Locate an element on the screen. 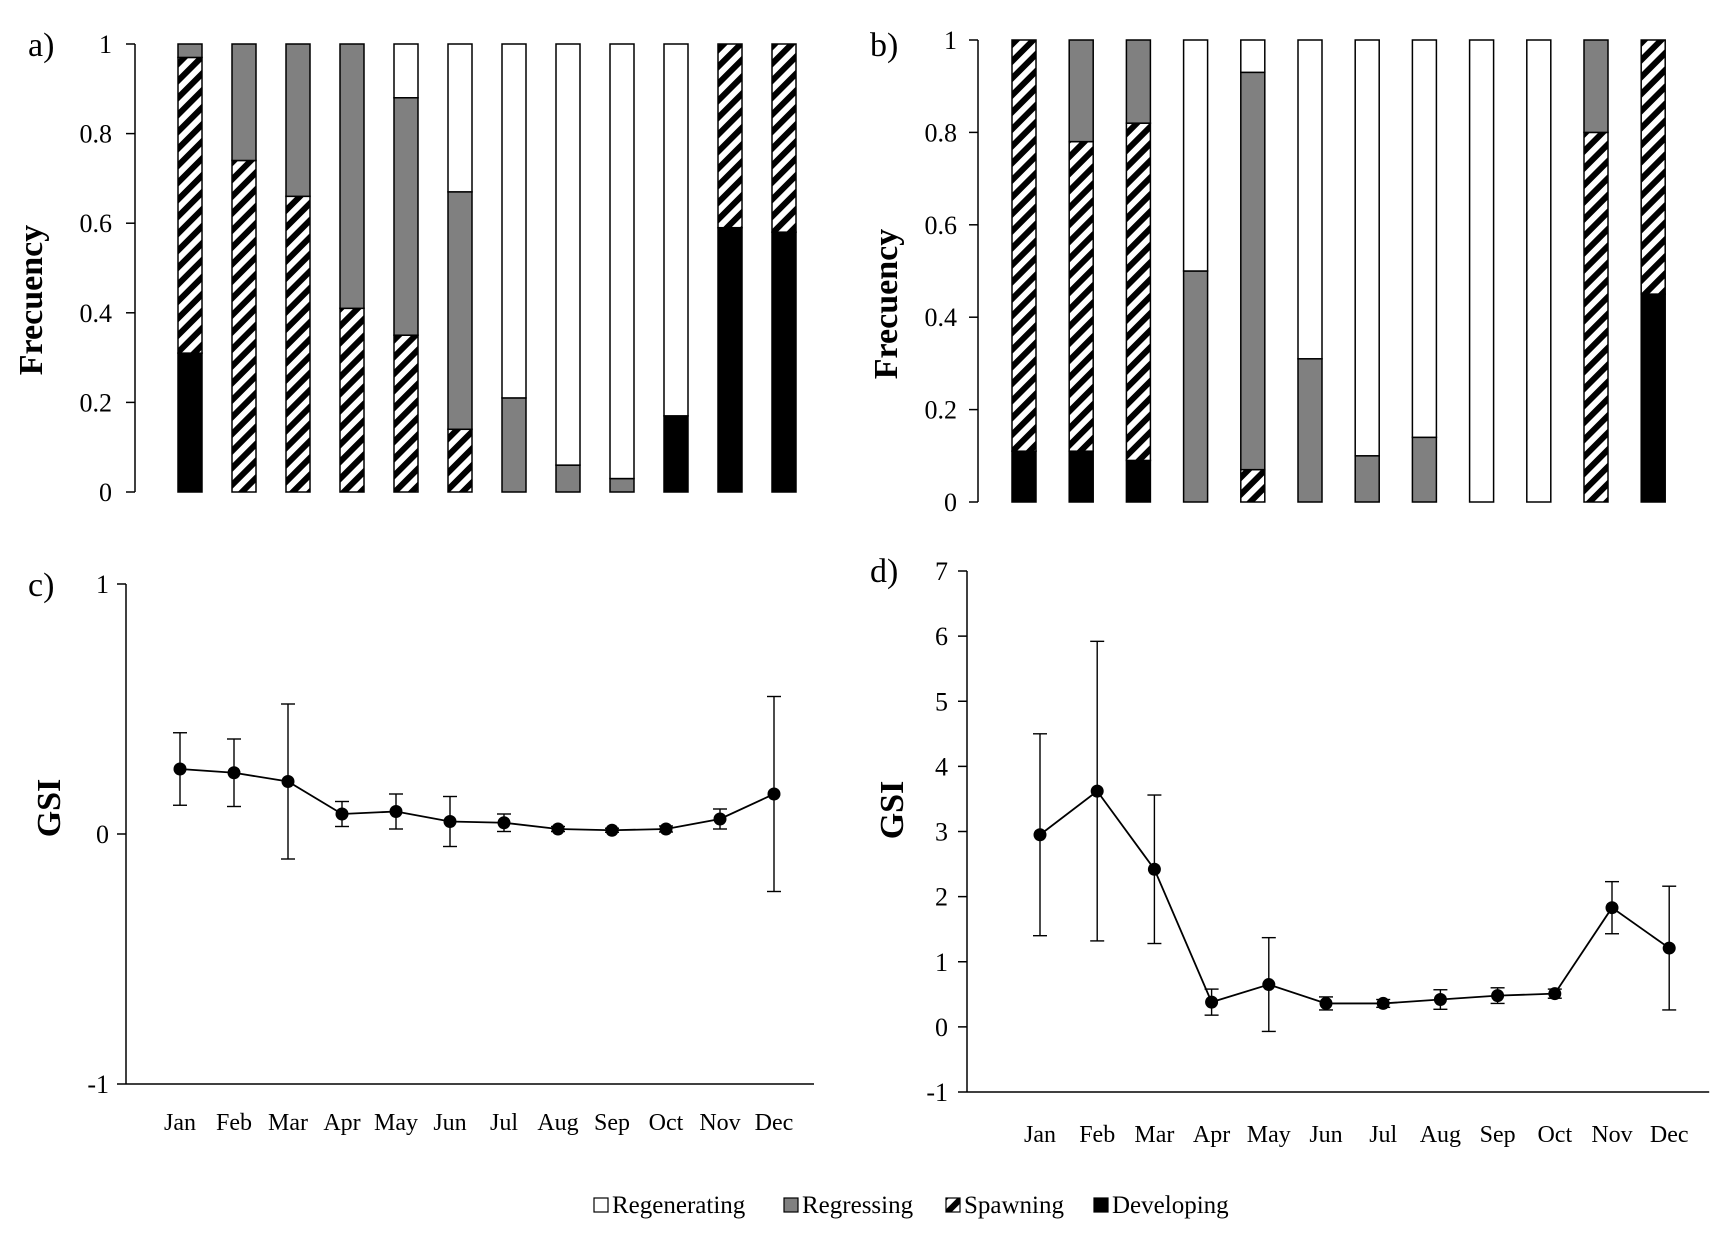 Image resolution: width=1732 pixels, height=1239 pixels. x-tick-label: Jan is located at coordinates (1040, 1135).